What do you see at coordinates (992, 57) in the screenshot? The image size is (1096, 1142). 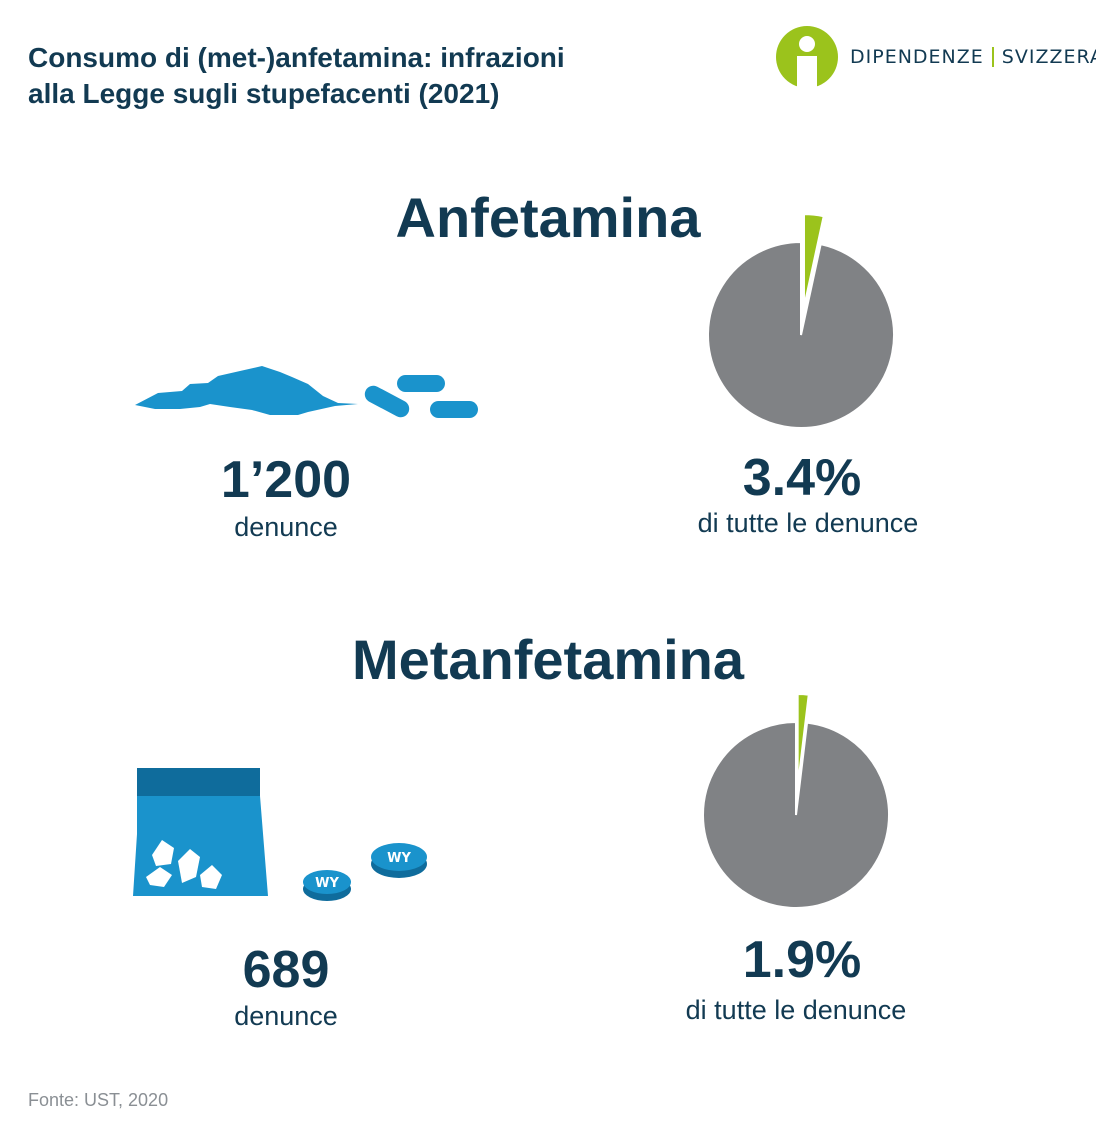 I see `brand-separator` at bounding box center [992, 57].